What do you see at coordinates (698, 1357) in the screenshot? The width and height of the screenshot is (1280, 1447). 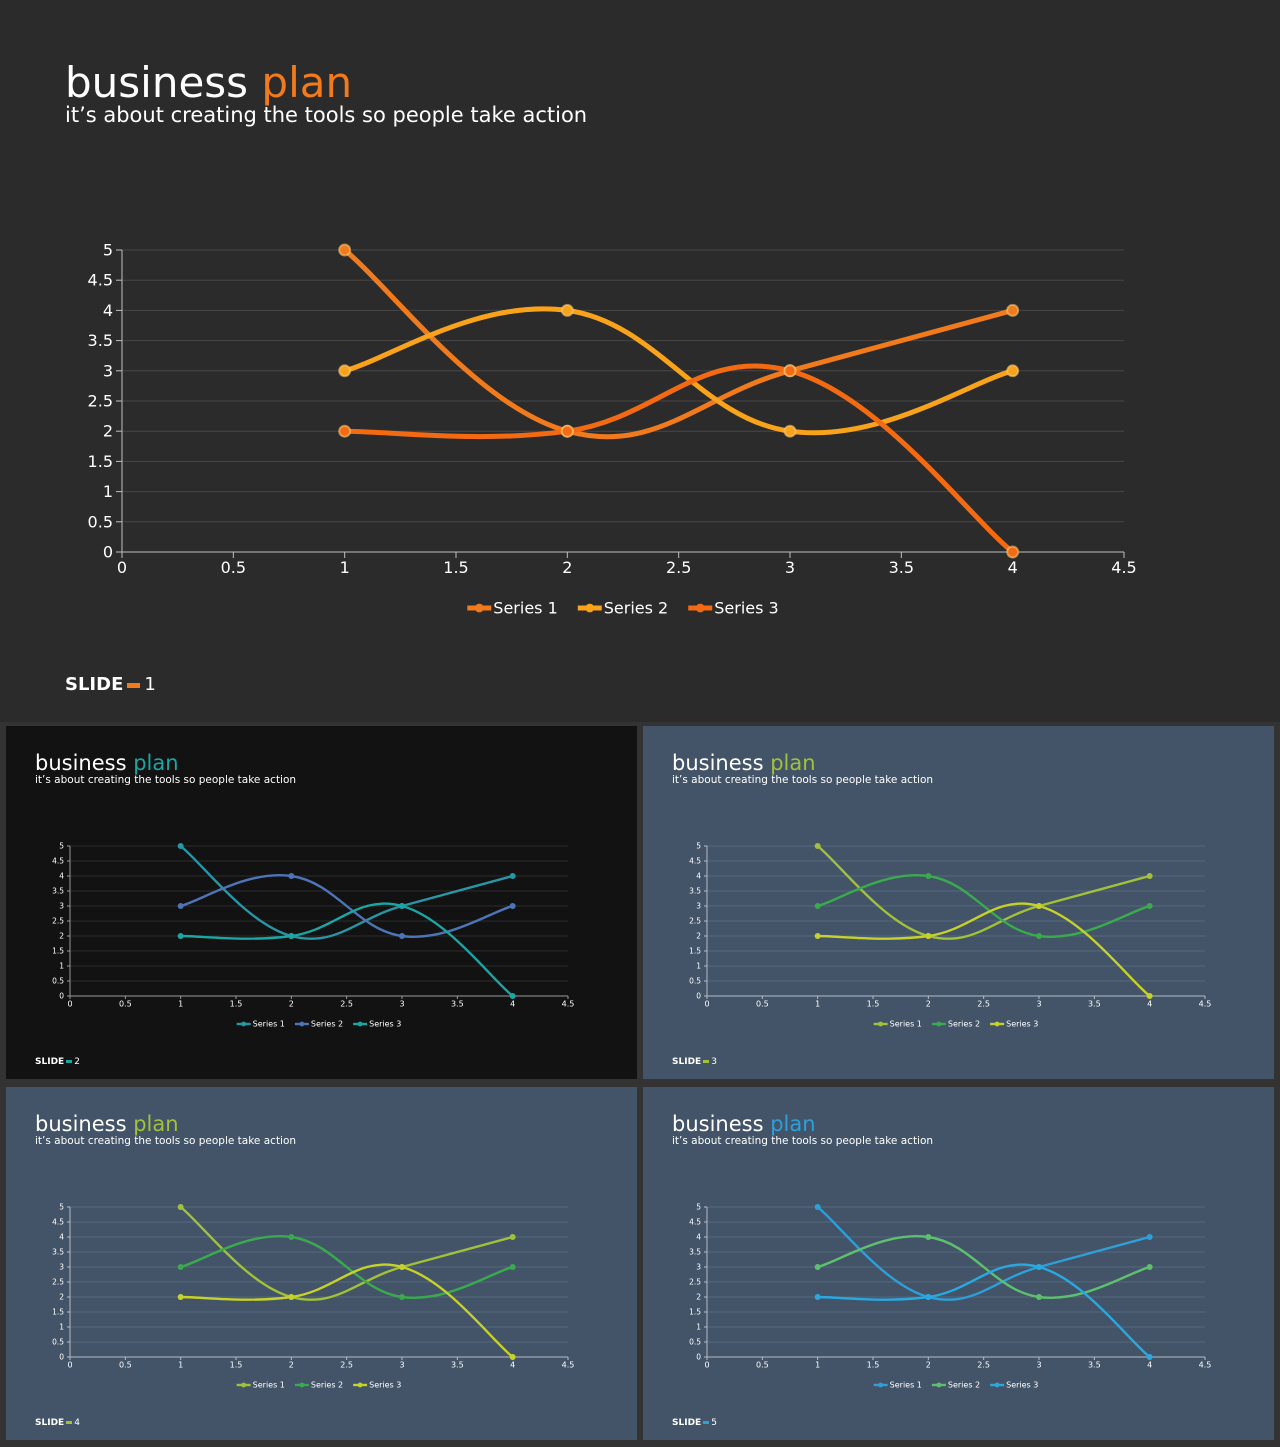 I see `y-tick-label: 0` at bounding box center [698, 1357].